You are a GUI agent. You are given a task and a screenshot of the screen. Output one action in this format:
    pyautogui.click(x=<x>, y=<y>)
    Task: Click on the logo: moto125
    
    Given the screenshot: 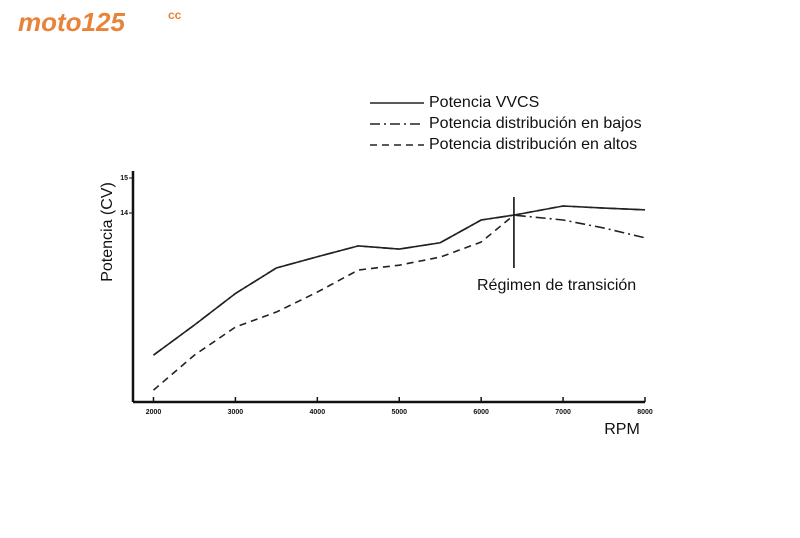 What is the action you would take?
    pyautogui.click(x=71, y=22)
    